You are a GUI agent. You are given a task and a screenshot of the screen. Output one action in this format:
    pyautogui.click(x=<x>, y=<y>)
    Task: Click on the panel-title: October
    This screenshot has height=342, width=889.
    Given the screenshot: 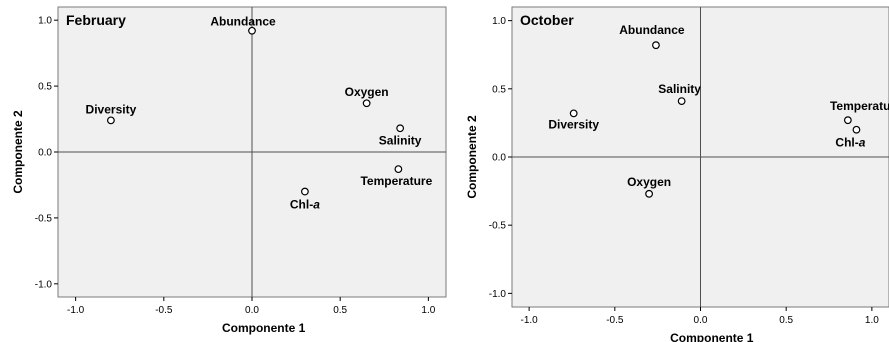 What is the action you would take?
    pyautogui.click(x=547, y=20)
    